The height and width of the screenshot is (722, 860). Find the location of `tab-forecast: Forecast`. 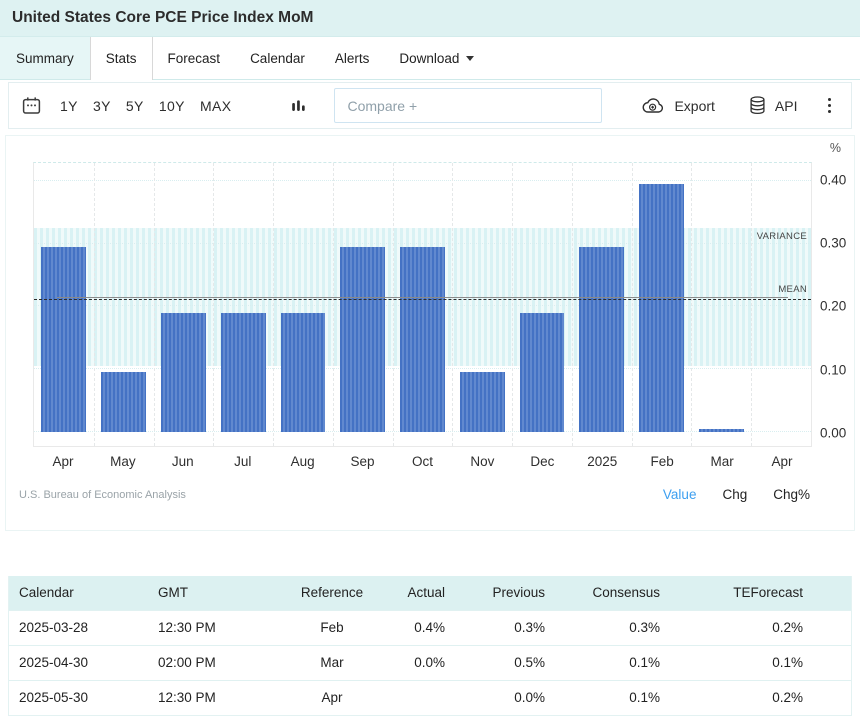

tab-forecast: Forecast is located at coordinates (194, 58).